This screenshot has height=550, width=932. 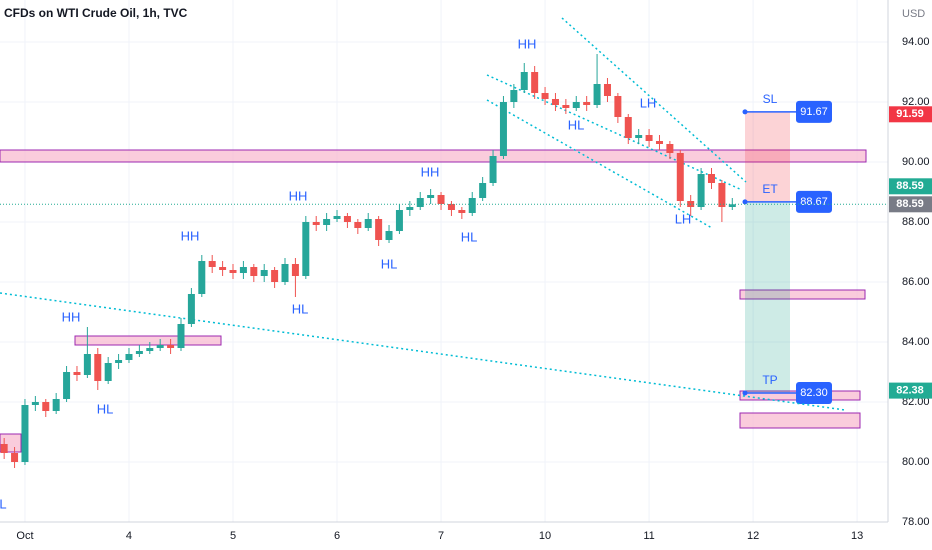 What do you see at coordinates (96, 13) in the screenshot?
I see `chart-title: CFDs on WTI Crude Oil, 1h, TVC` at bounding box center [96, 13].